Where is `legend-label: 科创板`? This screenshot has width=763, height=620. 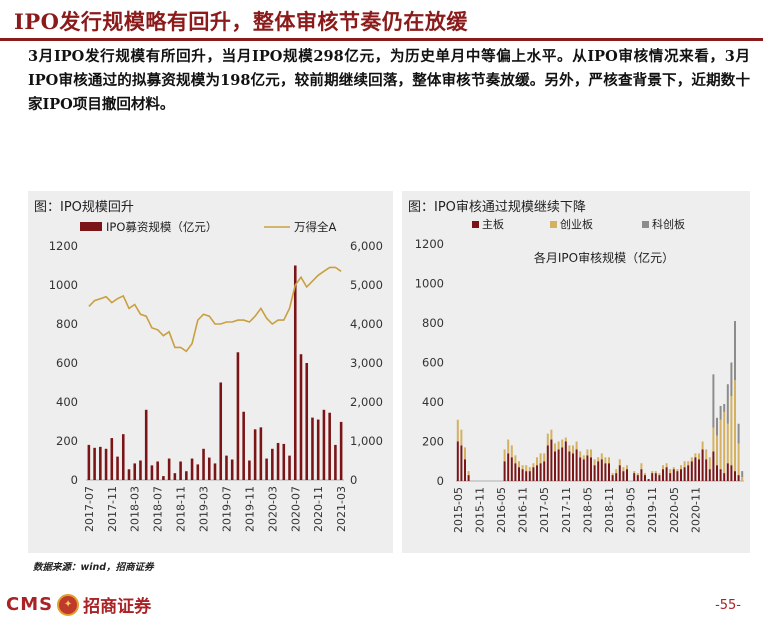
legend-label: 科创板 is located at coordinates (668, 224).